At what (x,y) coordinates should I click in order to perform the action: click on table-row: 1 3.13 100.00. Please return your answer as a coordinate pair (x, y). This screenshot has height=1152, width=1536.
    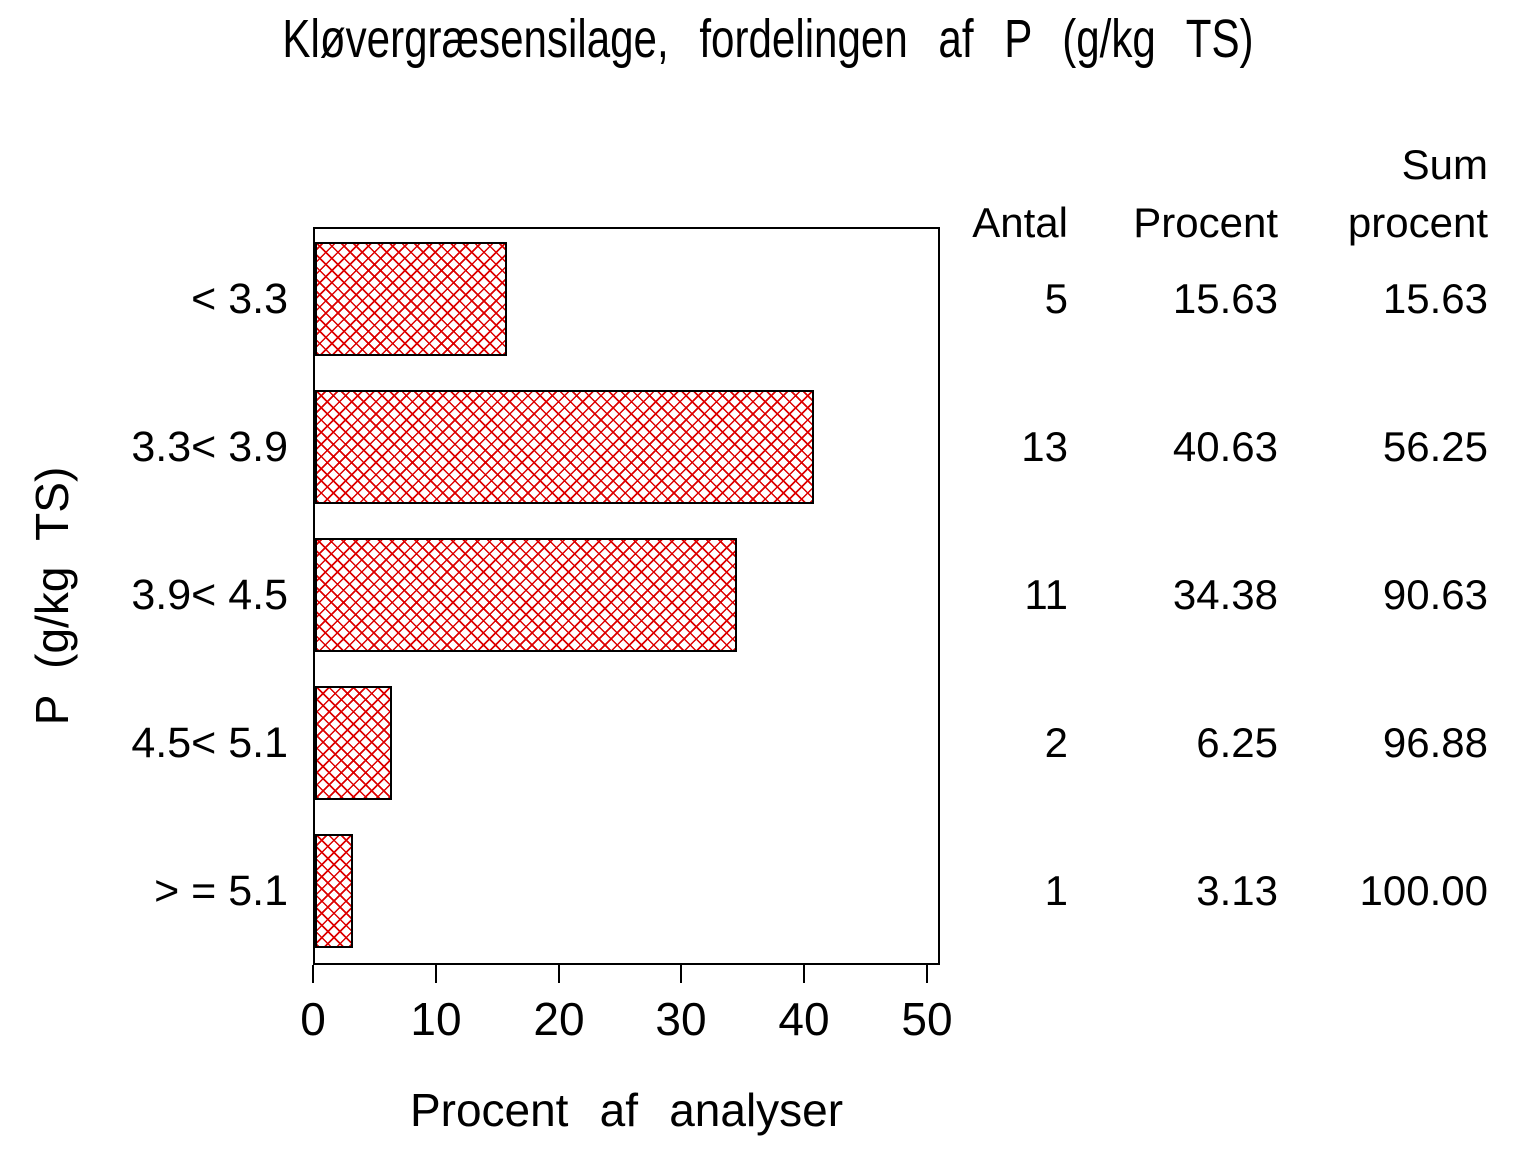
    Looking at the image, I should click on (1219, 891).